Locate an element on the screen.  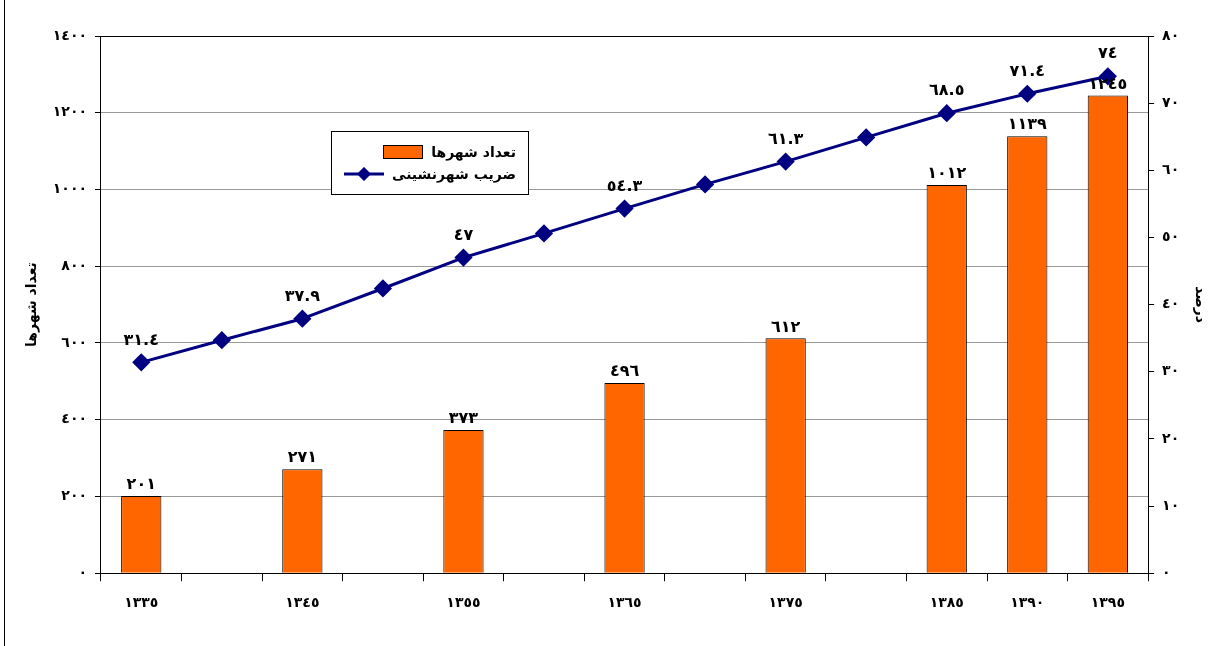
x-tick-label: ١٣٦٥ is located at coordinates (624, 602).